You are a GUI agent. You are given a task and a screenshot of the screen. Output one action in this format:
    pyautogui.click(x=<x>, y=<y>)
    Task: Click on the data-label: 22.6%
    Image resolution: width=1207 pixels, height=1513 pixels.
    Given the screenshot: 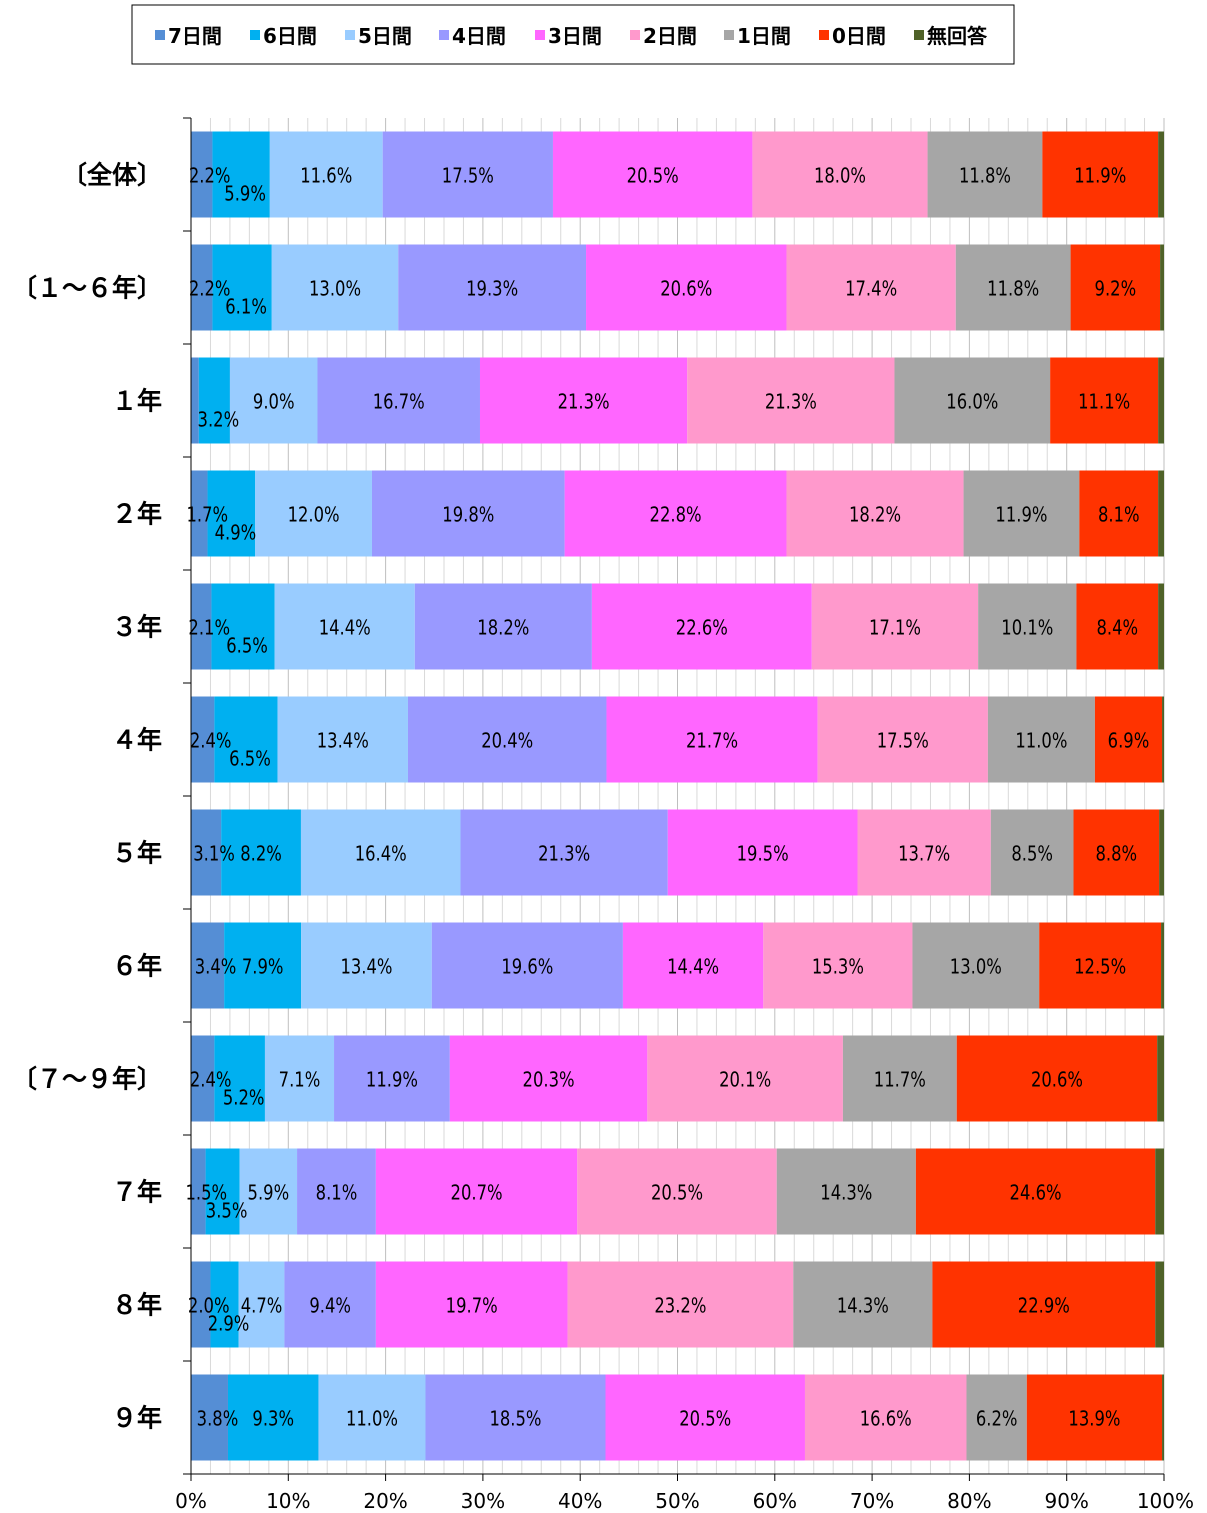 What is the action you would take?
    pyautogui.click(x=702, y=628)
    